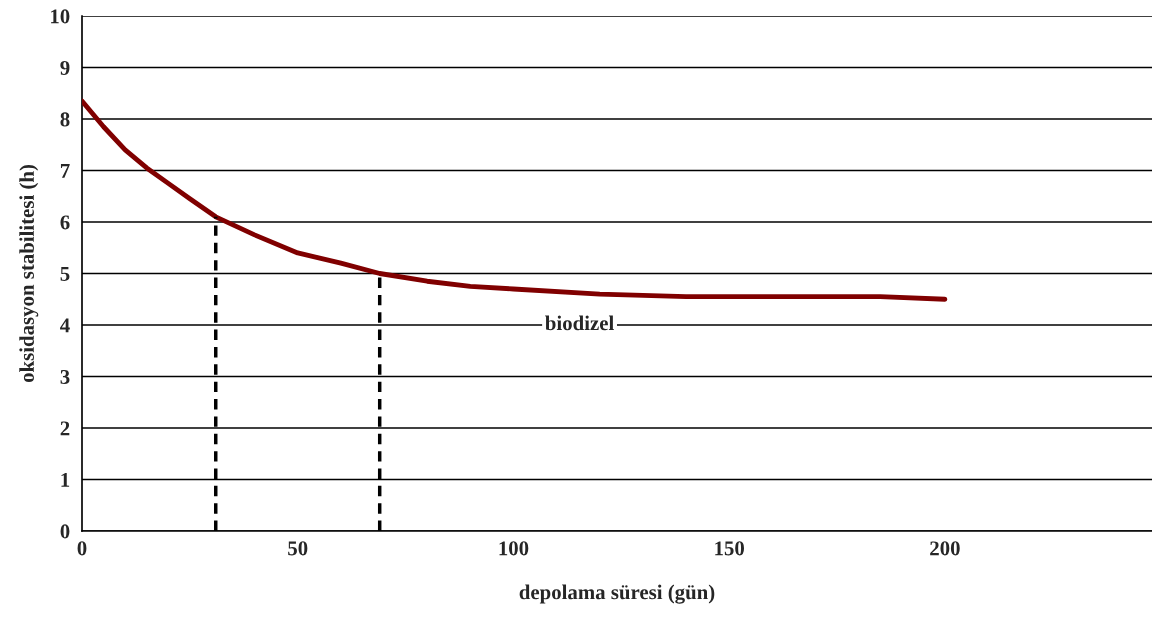 This screenshot has width=1152, height=626. Describe the element at coordinates (65, 325) in the screenshot. I see `y-tick-label: 4` at that location.